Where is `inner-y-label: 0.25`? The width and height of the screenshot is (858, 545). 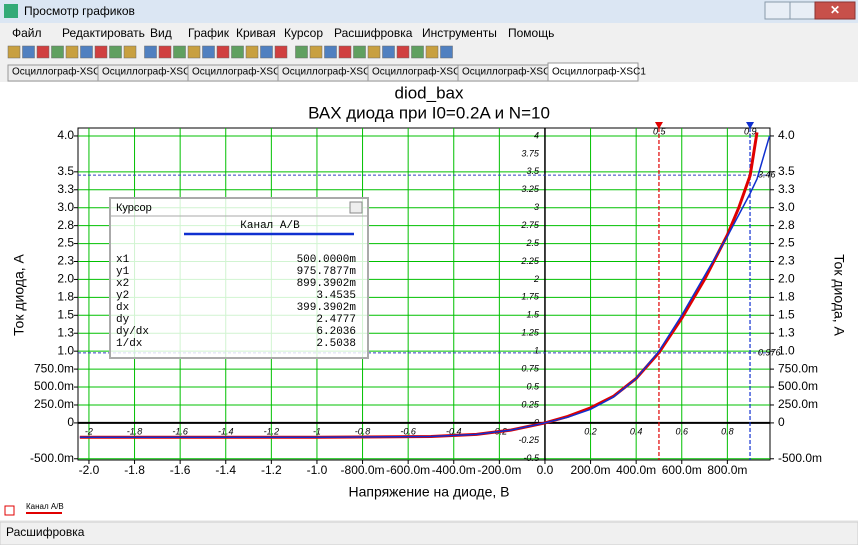
inner-y-label: 0.25 is located at coordinates (530, 404).